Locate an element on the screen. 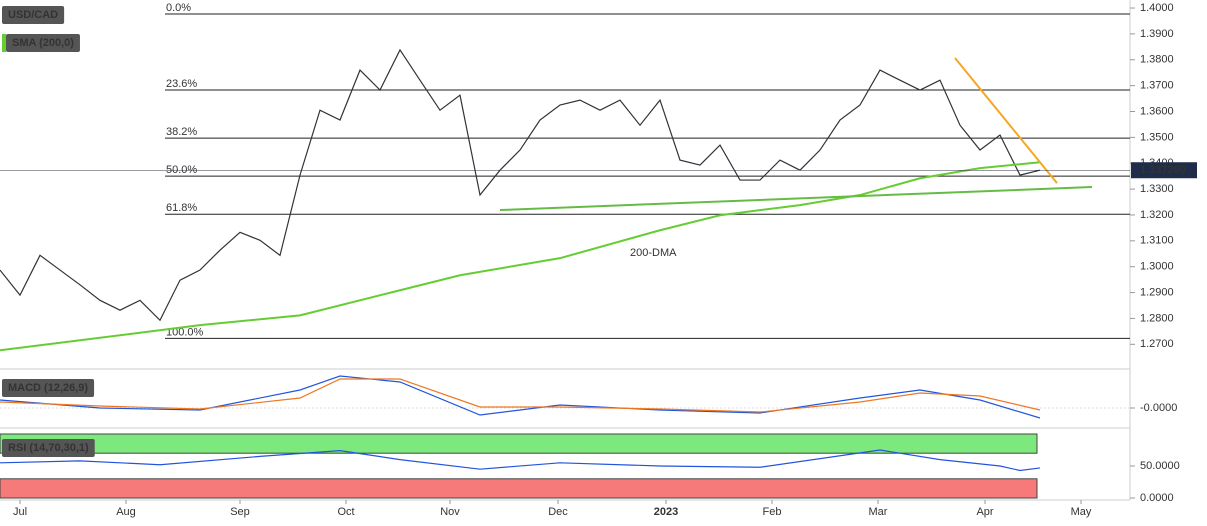 The height and width of the screenshot is (526, 1207). panel-title: USD/CAD is located at coordinates (33, 15).